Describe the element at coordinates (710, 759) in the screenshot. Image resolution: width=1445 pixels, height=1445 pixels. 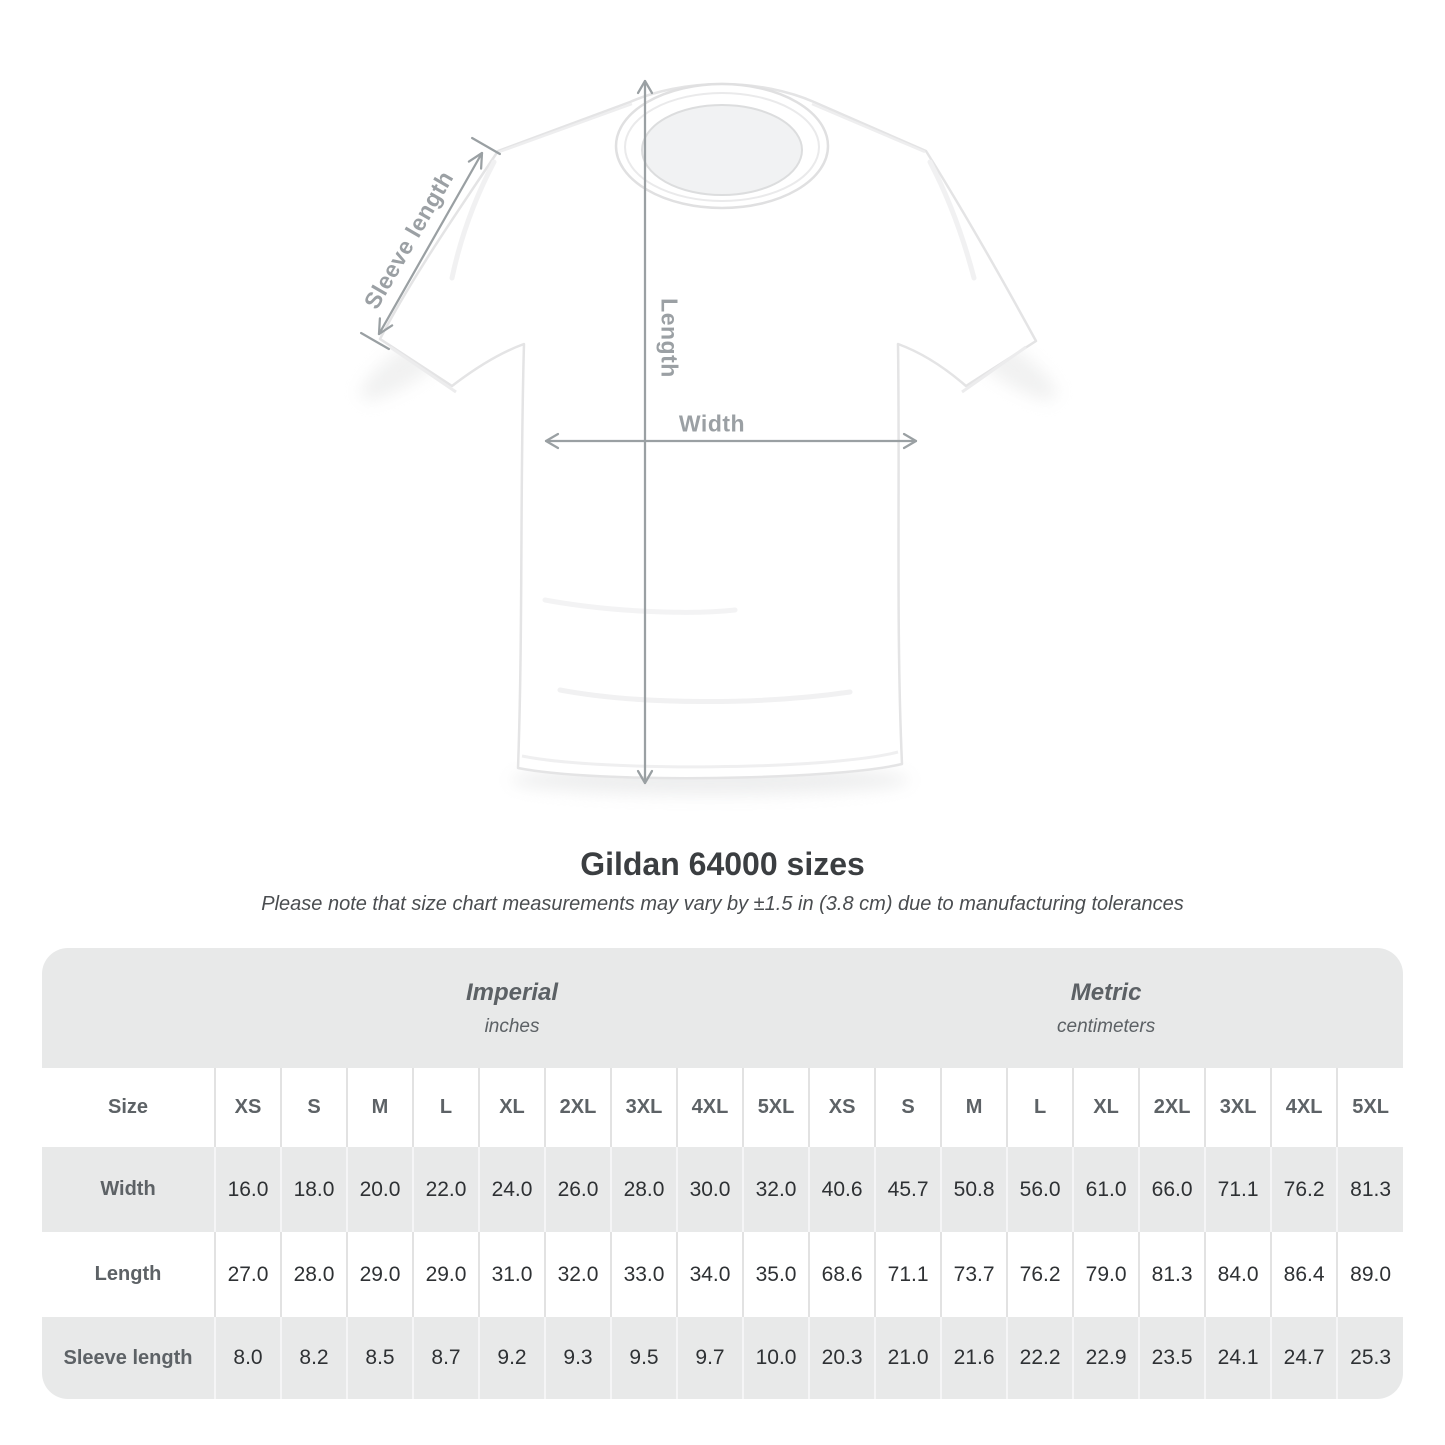
I see `bottom-hem-stitch` at that location.